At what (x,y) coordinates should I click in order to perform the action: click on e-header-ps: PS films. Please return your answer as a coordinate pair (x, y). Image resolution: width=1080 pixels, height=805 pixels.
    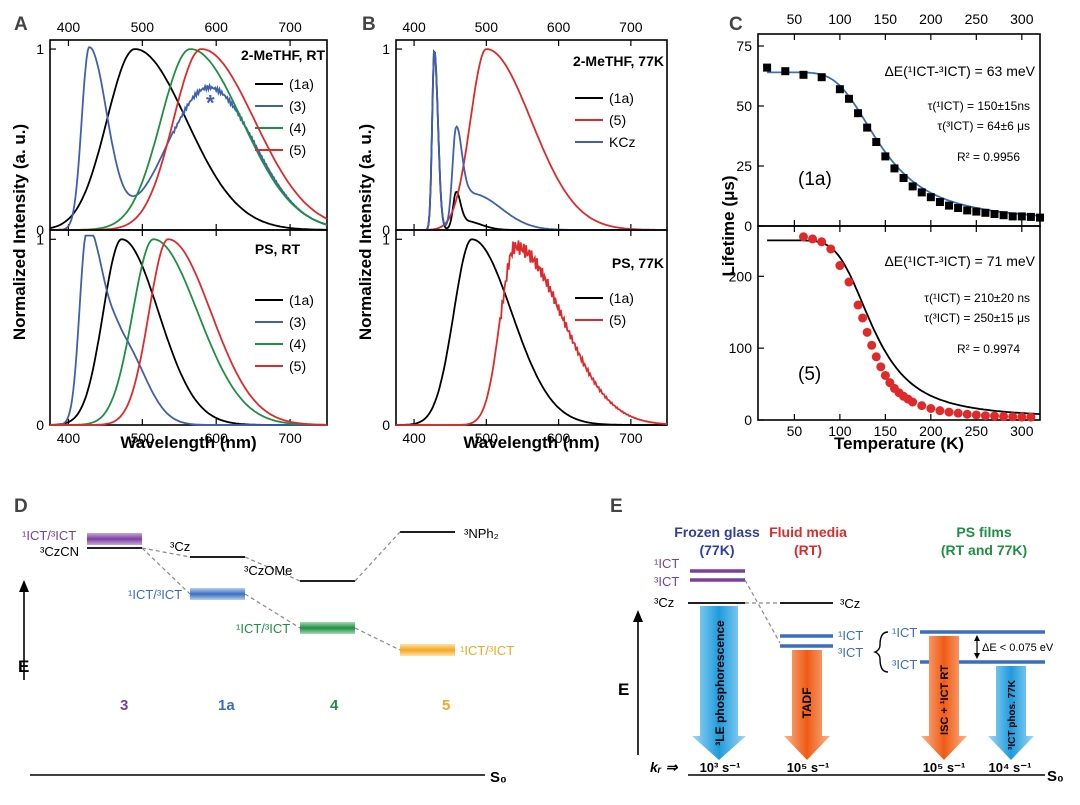
    Looking at the image, I should click on (983, 532).